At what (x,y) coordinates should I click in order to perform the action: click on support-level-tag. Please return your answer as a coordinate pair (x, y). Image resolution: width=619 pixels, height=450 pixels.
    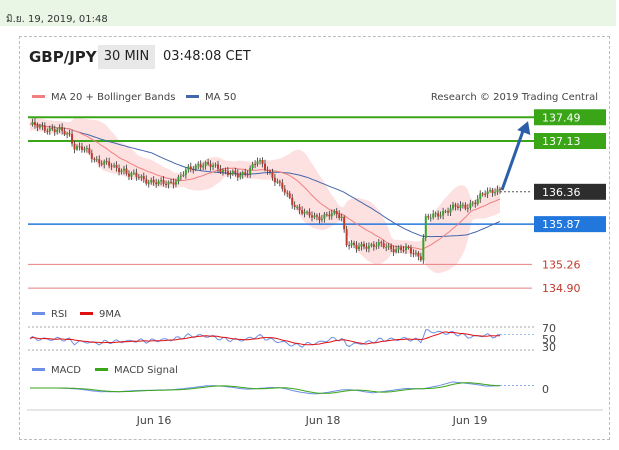
    Looking at the image, I should click on (570, 224).